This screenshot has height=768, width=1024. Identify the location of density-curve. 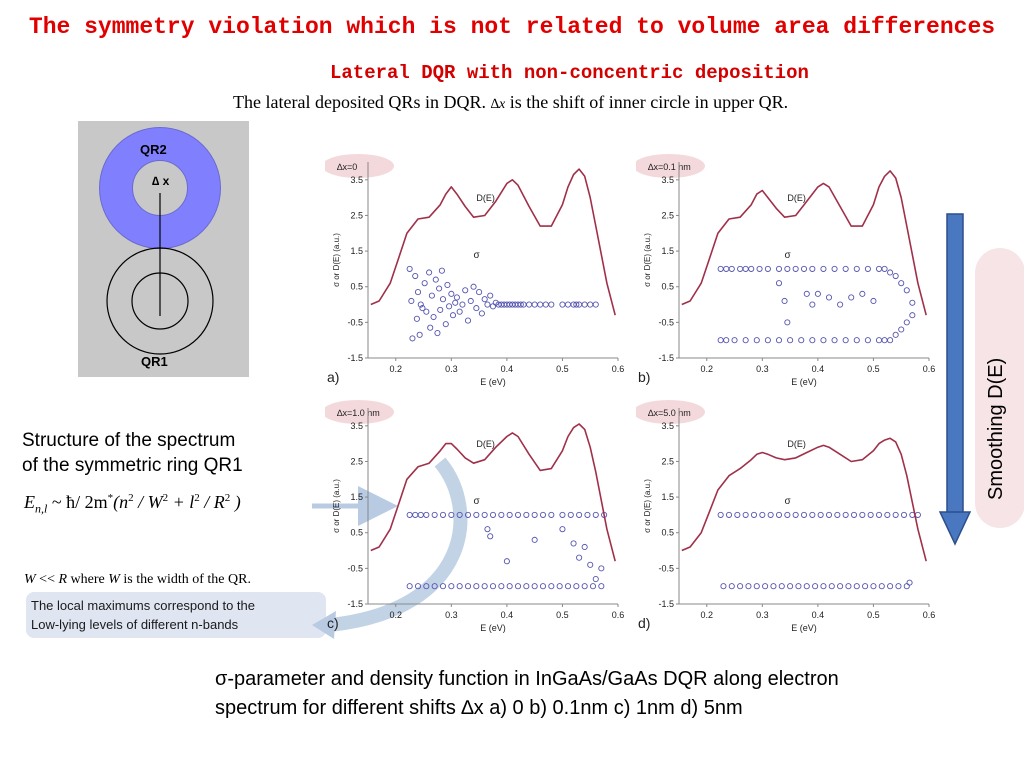
(804, 243).